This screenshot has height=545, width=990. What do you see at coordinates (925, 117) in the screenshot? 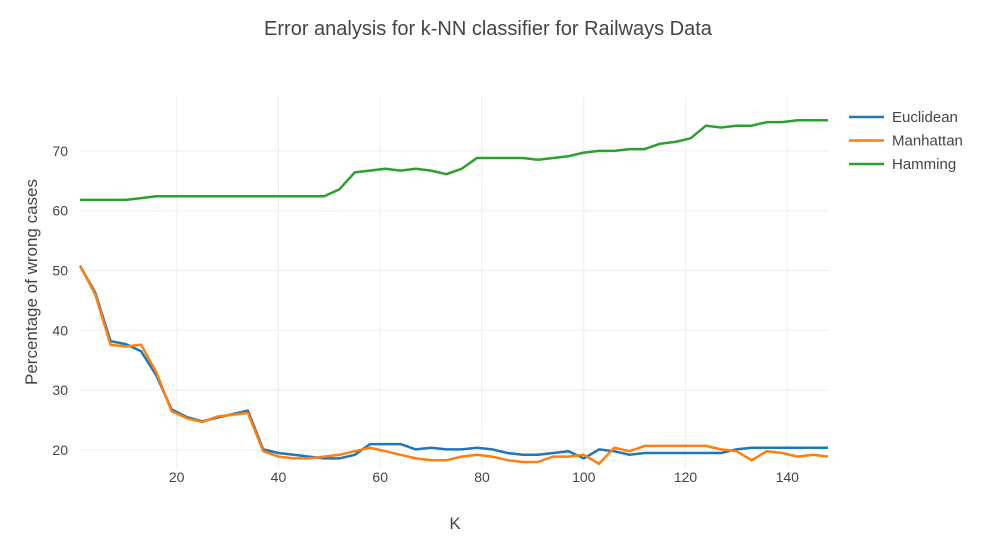
I see `legend-label-euclidean: Euclidean` at bounding box center [925, 117].